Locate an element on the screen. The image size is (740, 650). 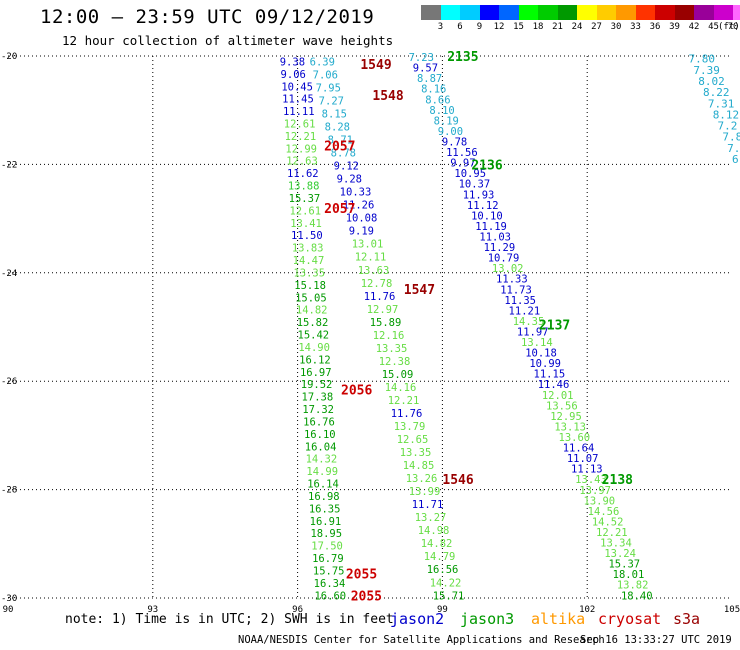
wave-height-value: 8.15 is located at coordinates (334, 115).